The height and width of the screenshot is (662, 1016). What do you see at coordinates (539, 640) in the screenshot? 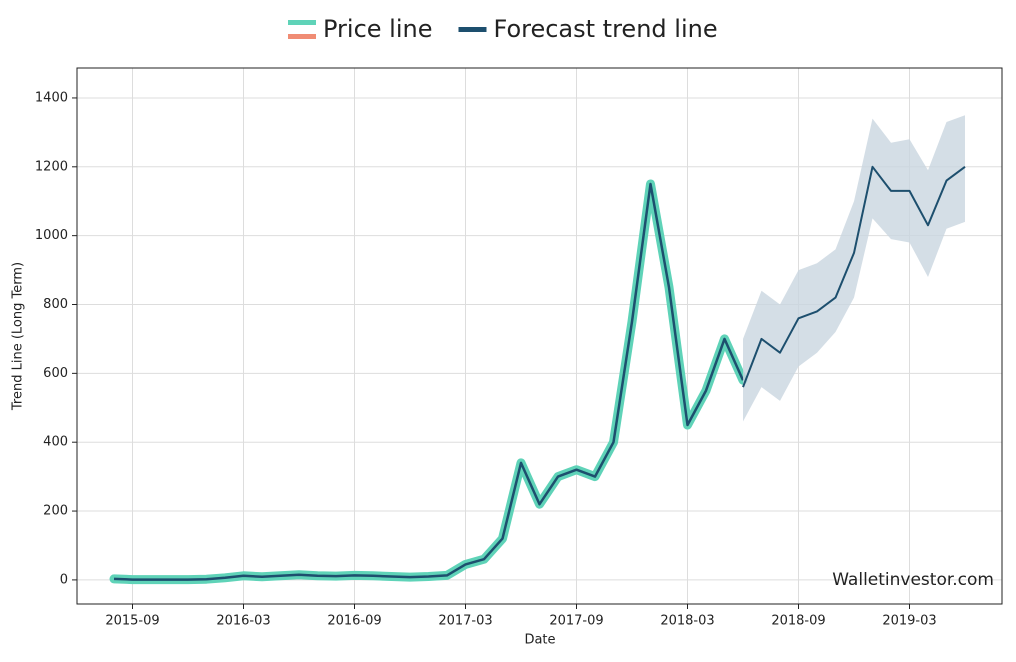
I see `x-axis-label: Date` at bounding box center [539, 640].